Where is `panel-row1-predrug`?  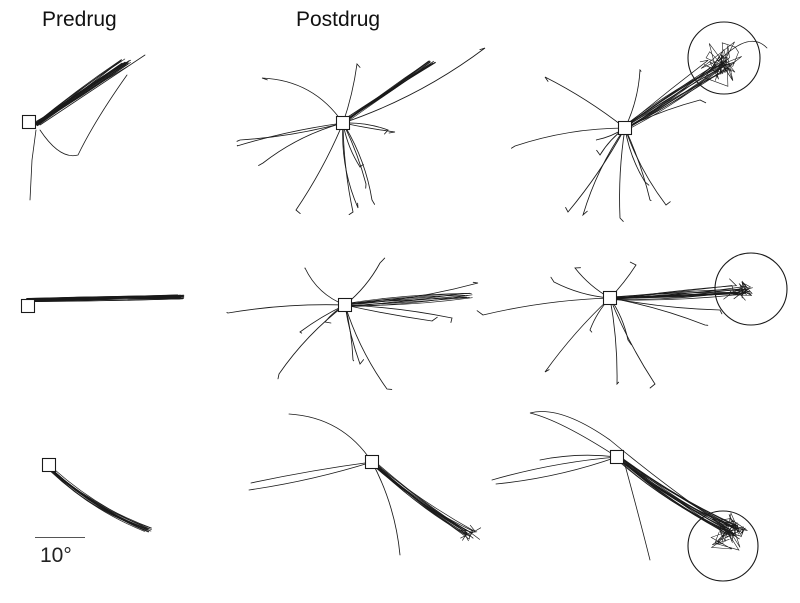 panel-row1-predrug is located at coordinates (83, 127).